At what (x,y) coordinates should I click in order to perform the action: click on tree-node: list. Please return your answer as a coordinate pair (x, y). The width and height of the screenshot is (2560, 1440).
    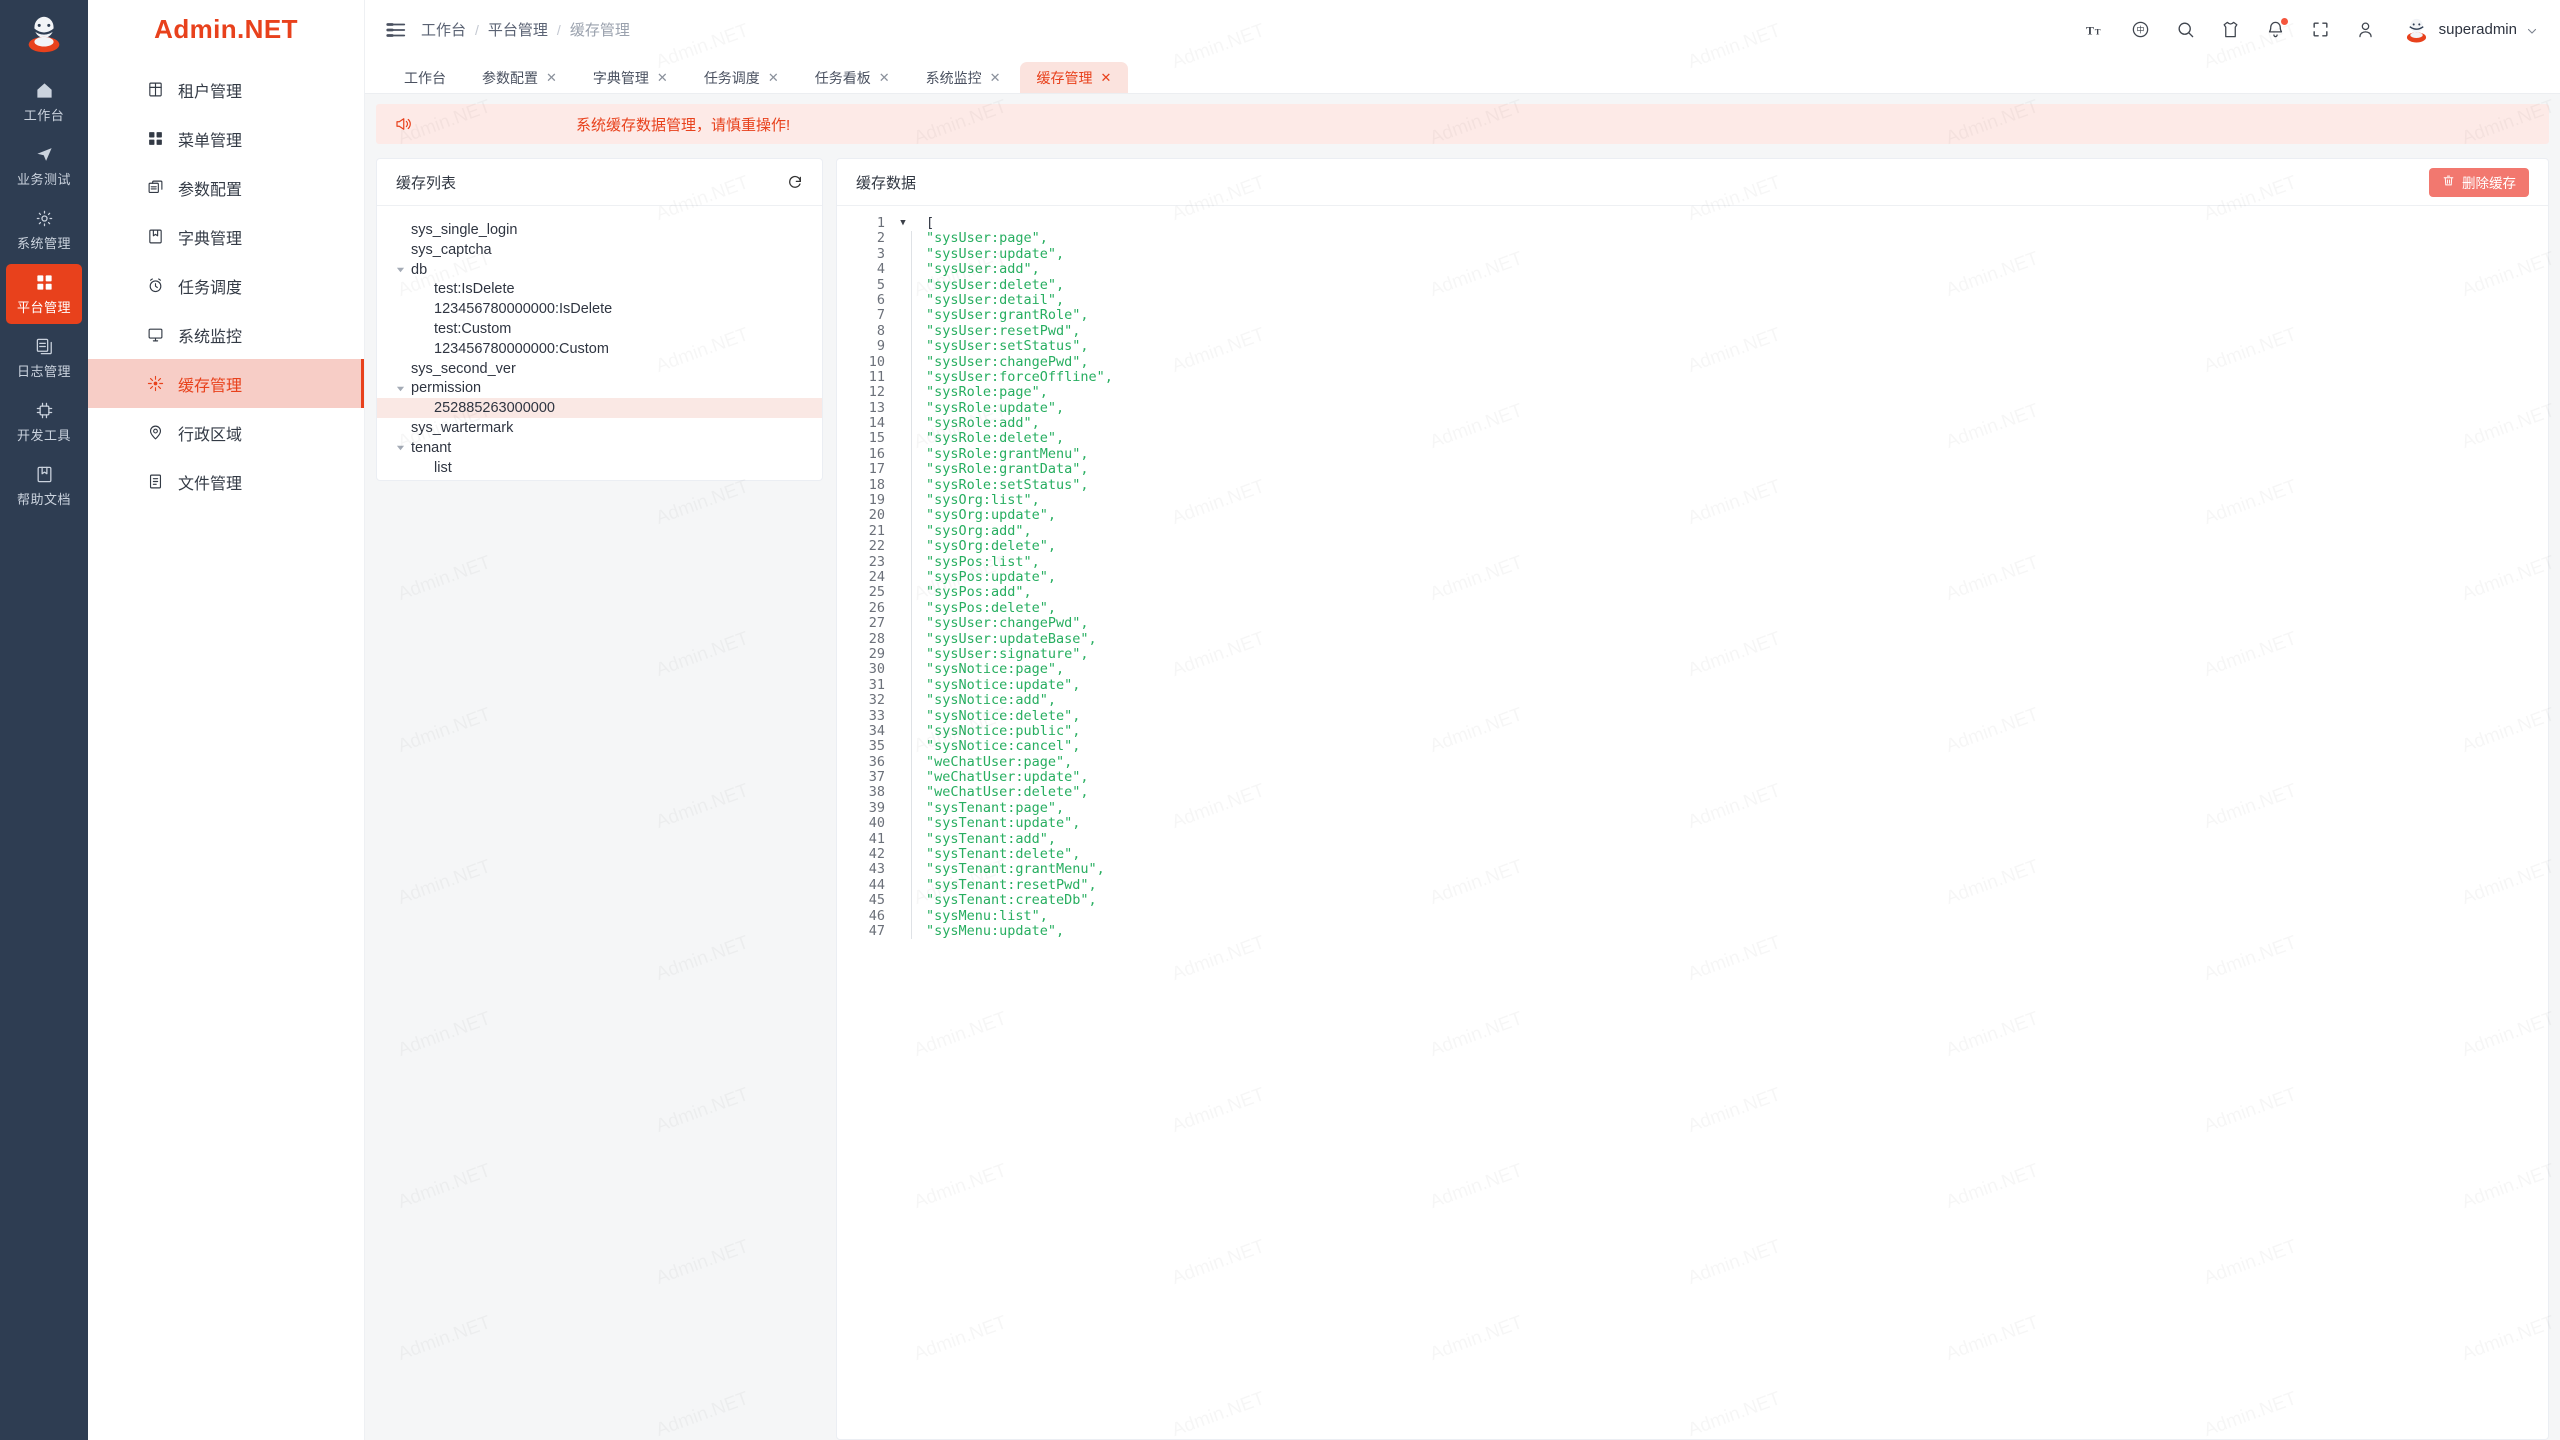
    Looking at the image, I should click on (599, 468).